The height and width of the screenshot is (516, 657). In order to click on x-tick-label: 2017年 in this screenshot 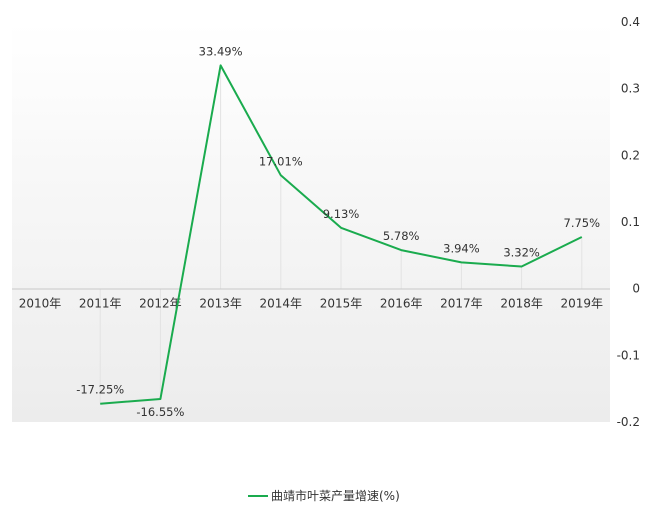, I will do `click(461, 304)`.